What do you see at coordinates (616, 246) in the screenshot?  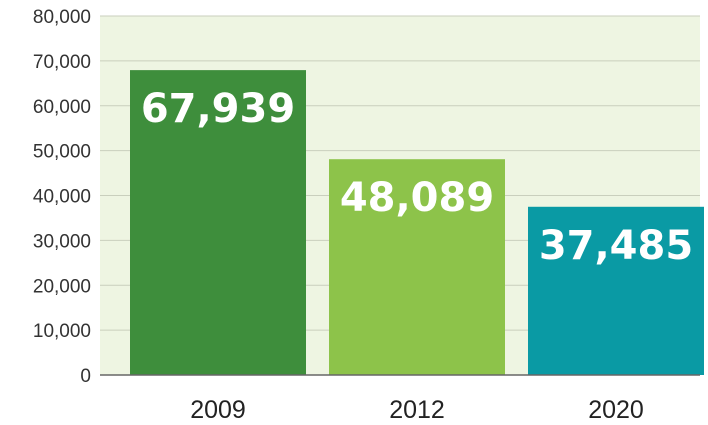 I see `data-label-2020: 37,485` at bounding box center [616, 246].